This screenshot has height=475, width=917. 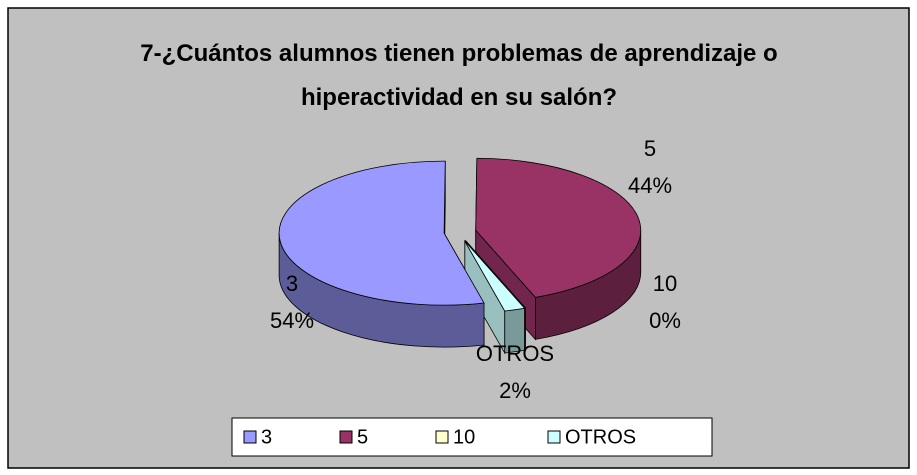 What do you see at coordinates (650, 148) in the screenshot?
I see `data-label-category: 5` at bounding box center [650, 148].